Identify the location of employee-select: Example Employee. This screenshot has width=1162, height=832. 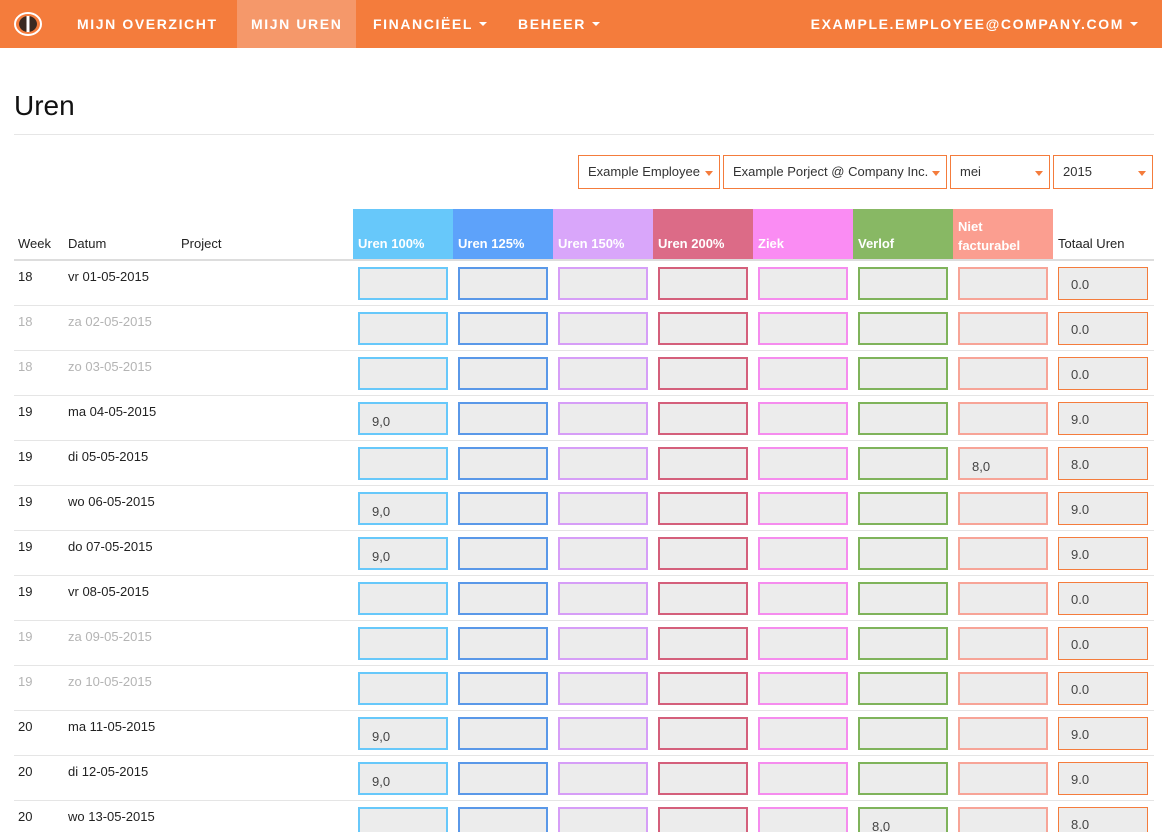
(649, 172).